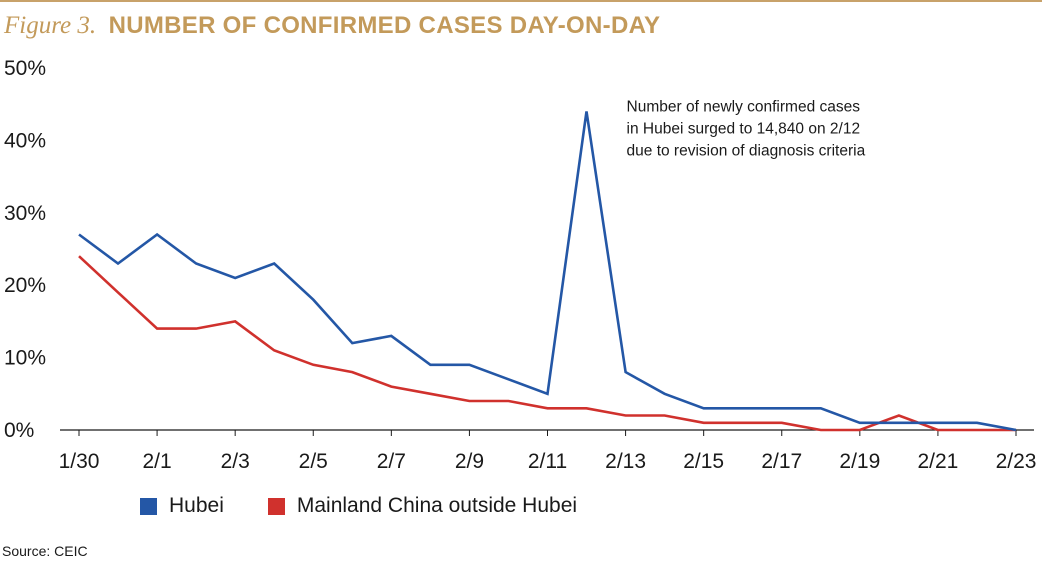 The image size is (1042, 574). What do you see at coordinates (313, 461) in the screenshot?
I see `x-tick-label: 2/5` at bounding box center [313, 461].